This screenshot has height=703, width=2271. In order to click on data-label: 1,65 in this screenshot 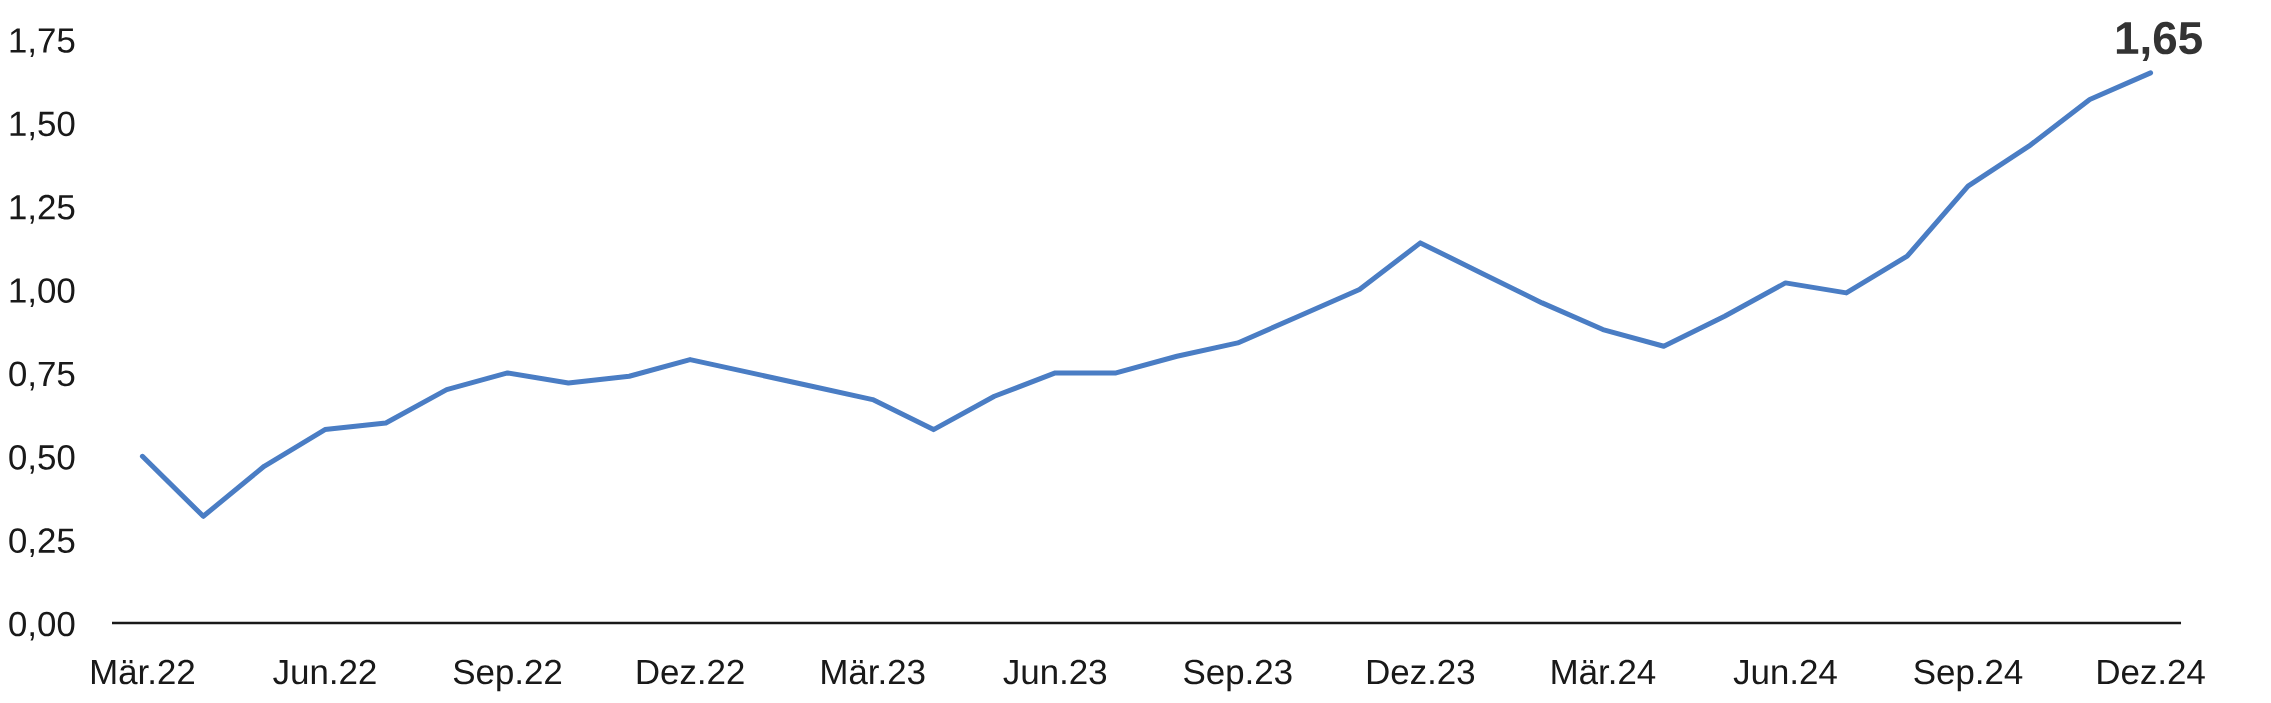, I will do `click(2159, 41)`.